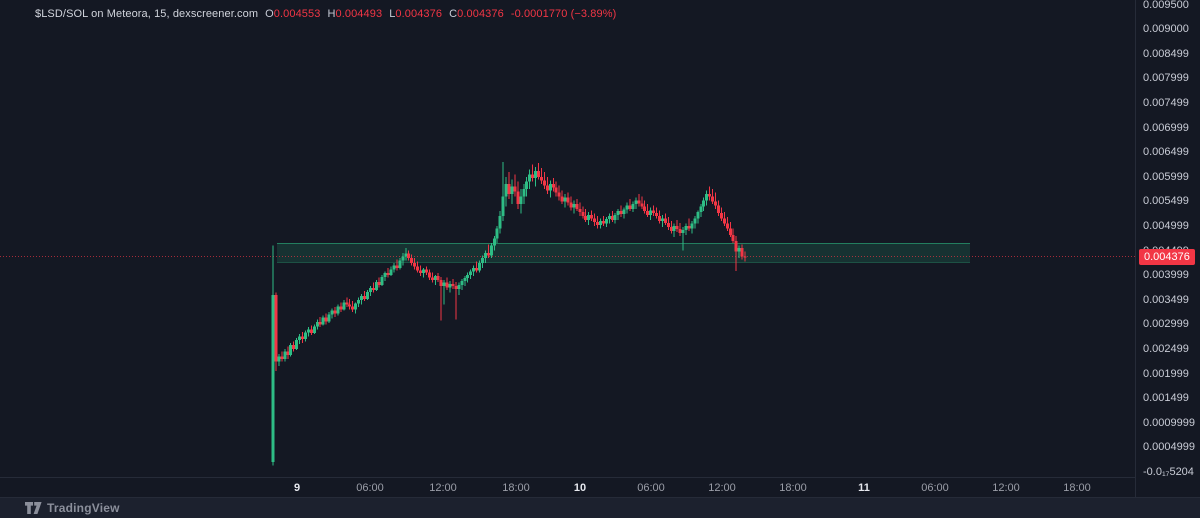  I want to click on close-value: 0.004376, so click(480, 14).